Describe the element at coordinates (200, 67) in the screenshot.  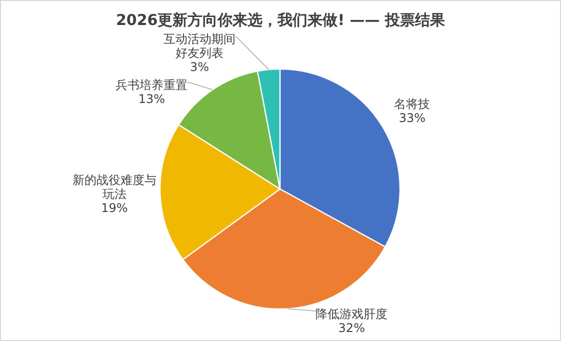
I see `data-label: 3%` at that location.